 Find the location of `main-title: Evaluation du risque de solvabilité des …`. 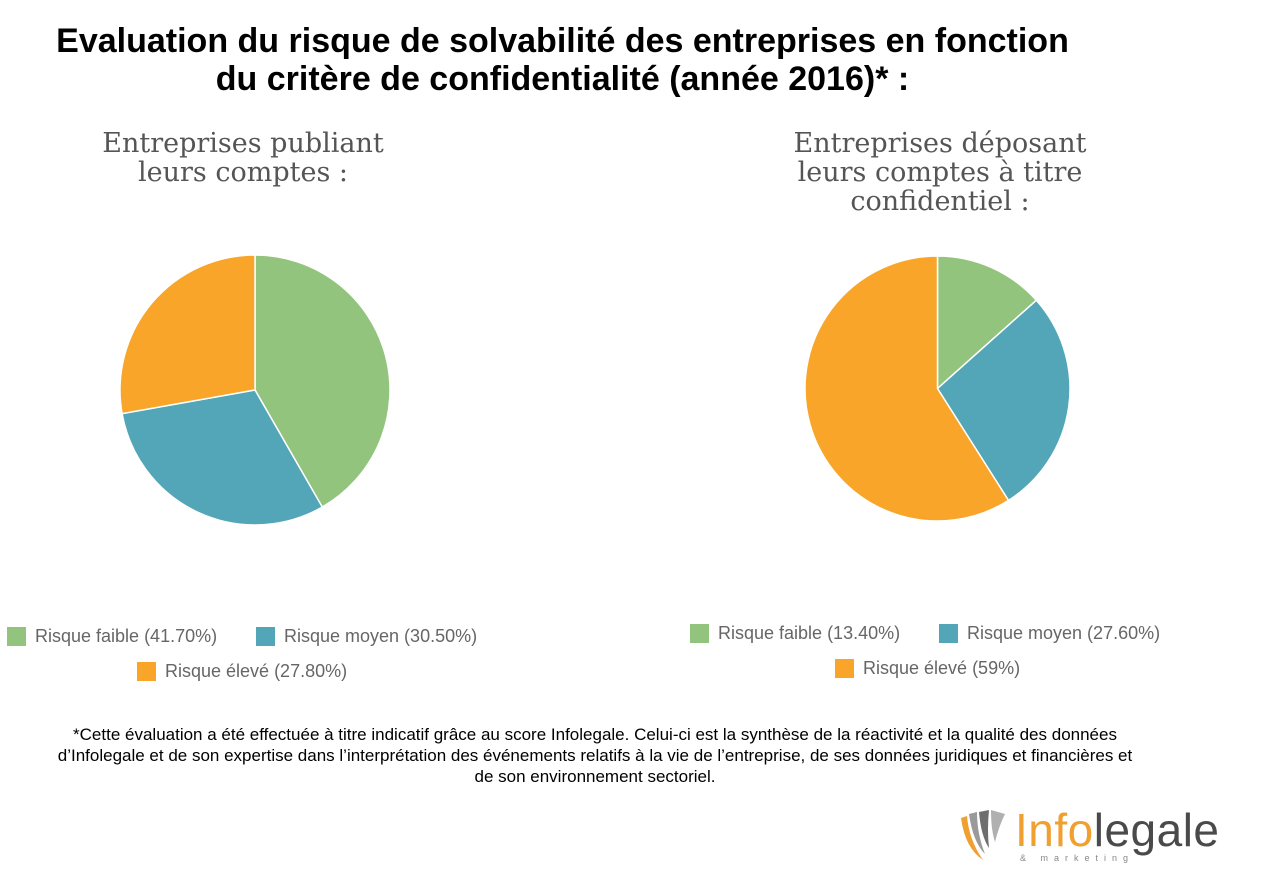

main-title: Evaluation du risque de solvabilité des … is located at coordinates (562, 60).